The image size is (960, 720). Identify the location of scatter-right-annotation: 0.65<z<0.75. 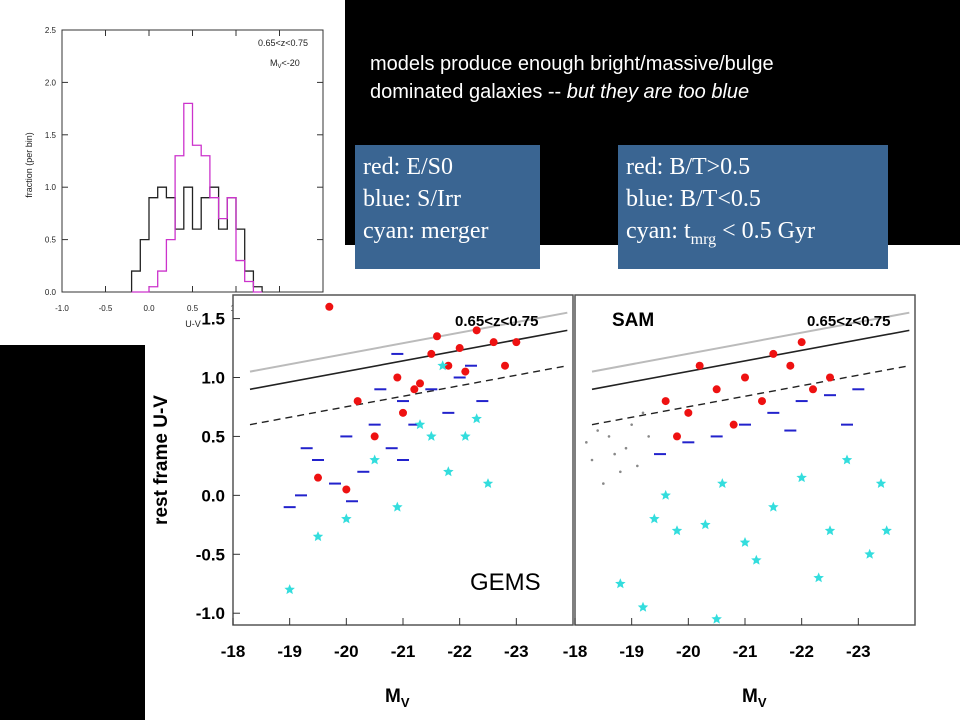
(848, 321).